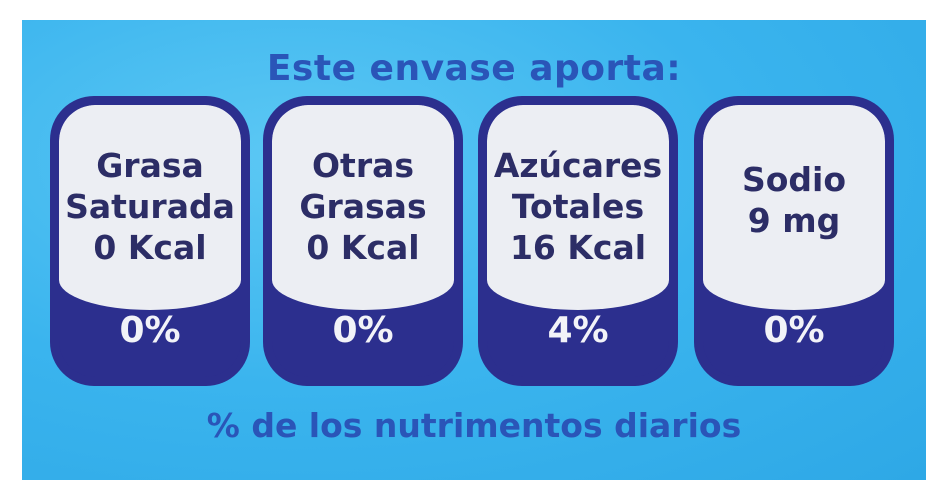 This screenshot has height=500, width=946. What do you see at coordinates (794, 179) in the screenshot?
I see `card-line: Sodio` at bounding box center [794, 179].